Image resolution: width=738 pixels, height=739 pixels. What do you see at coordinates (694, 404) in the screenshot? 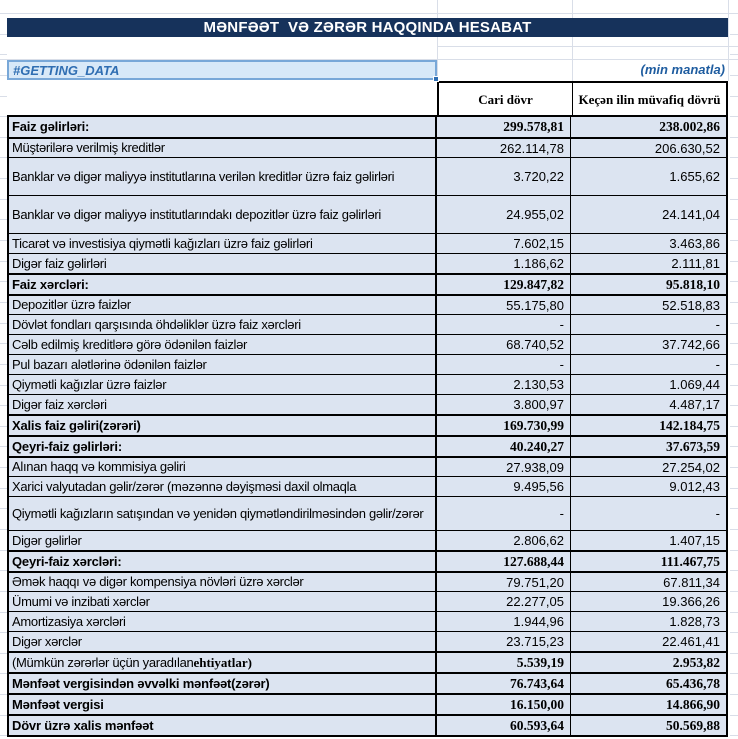
I see `row-value-previous: 4.487,17` at bounding box center [694, 404].